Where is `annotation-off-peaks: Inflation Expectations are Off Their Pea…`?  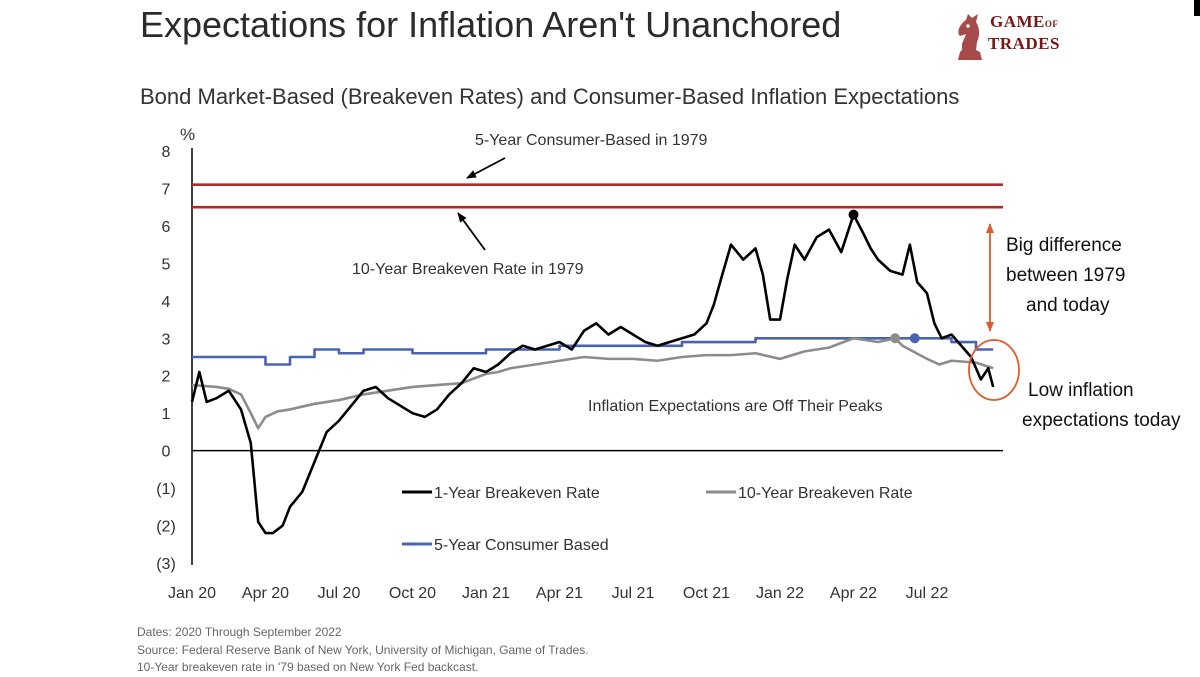
annotation-off-peaks: Inflation Expectations are Off Their Pea… is located at coordinates (735, 406).